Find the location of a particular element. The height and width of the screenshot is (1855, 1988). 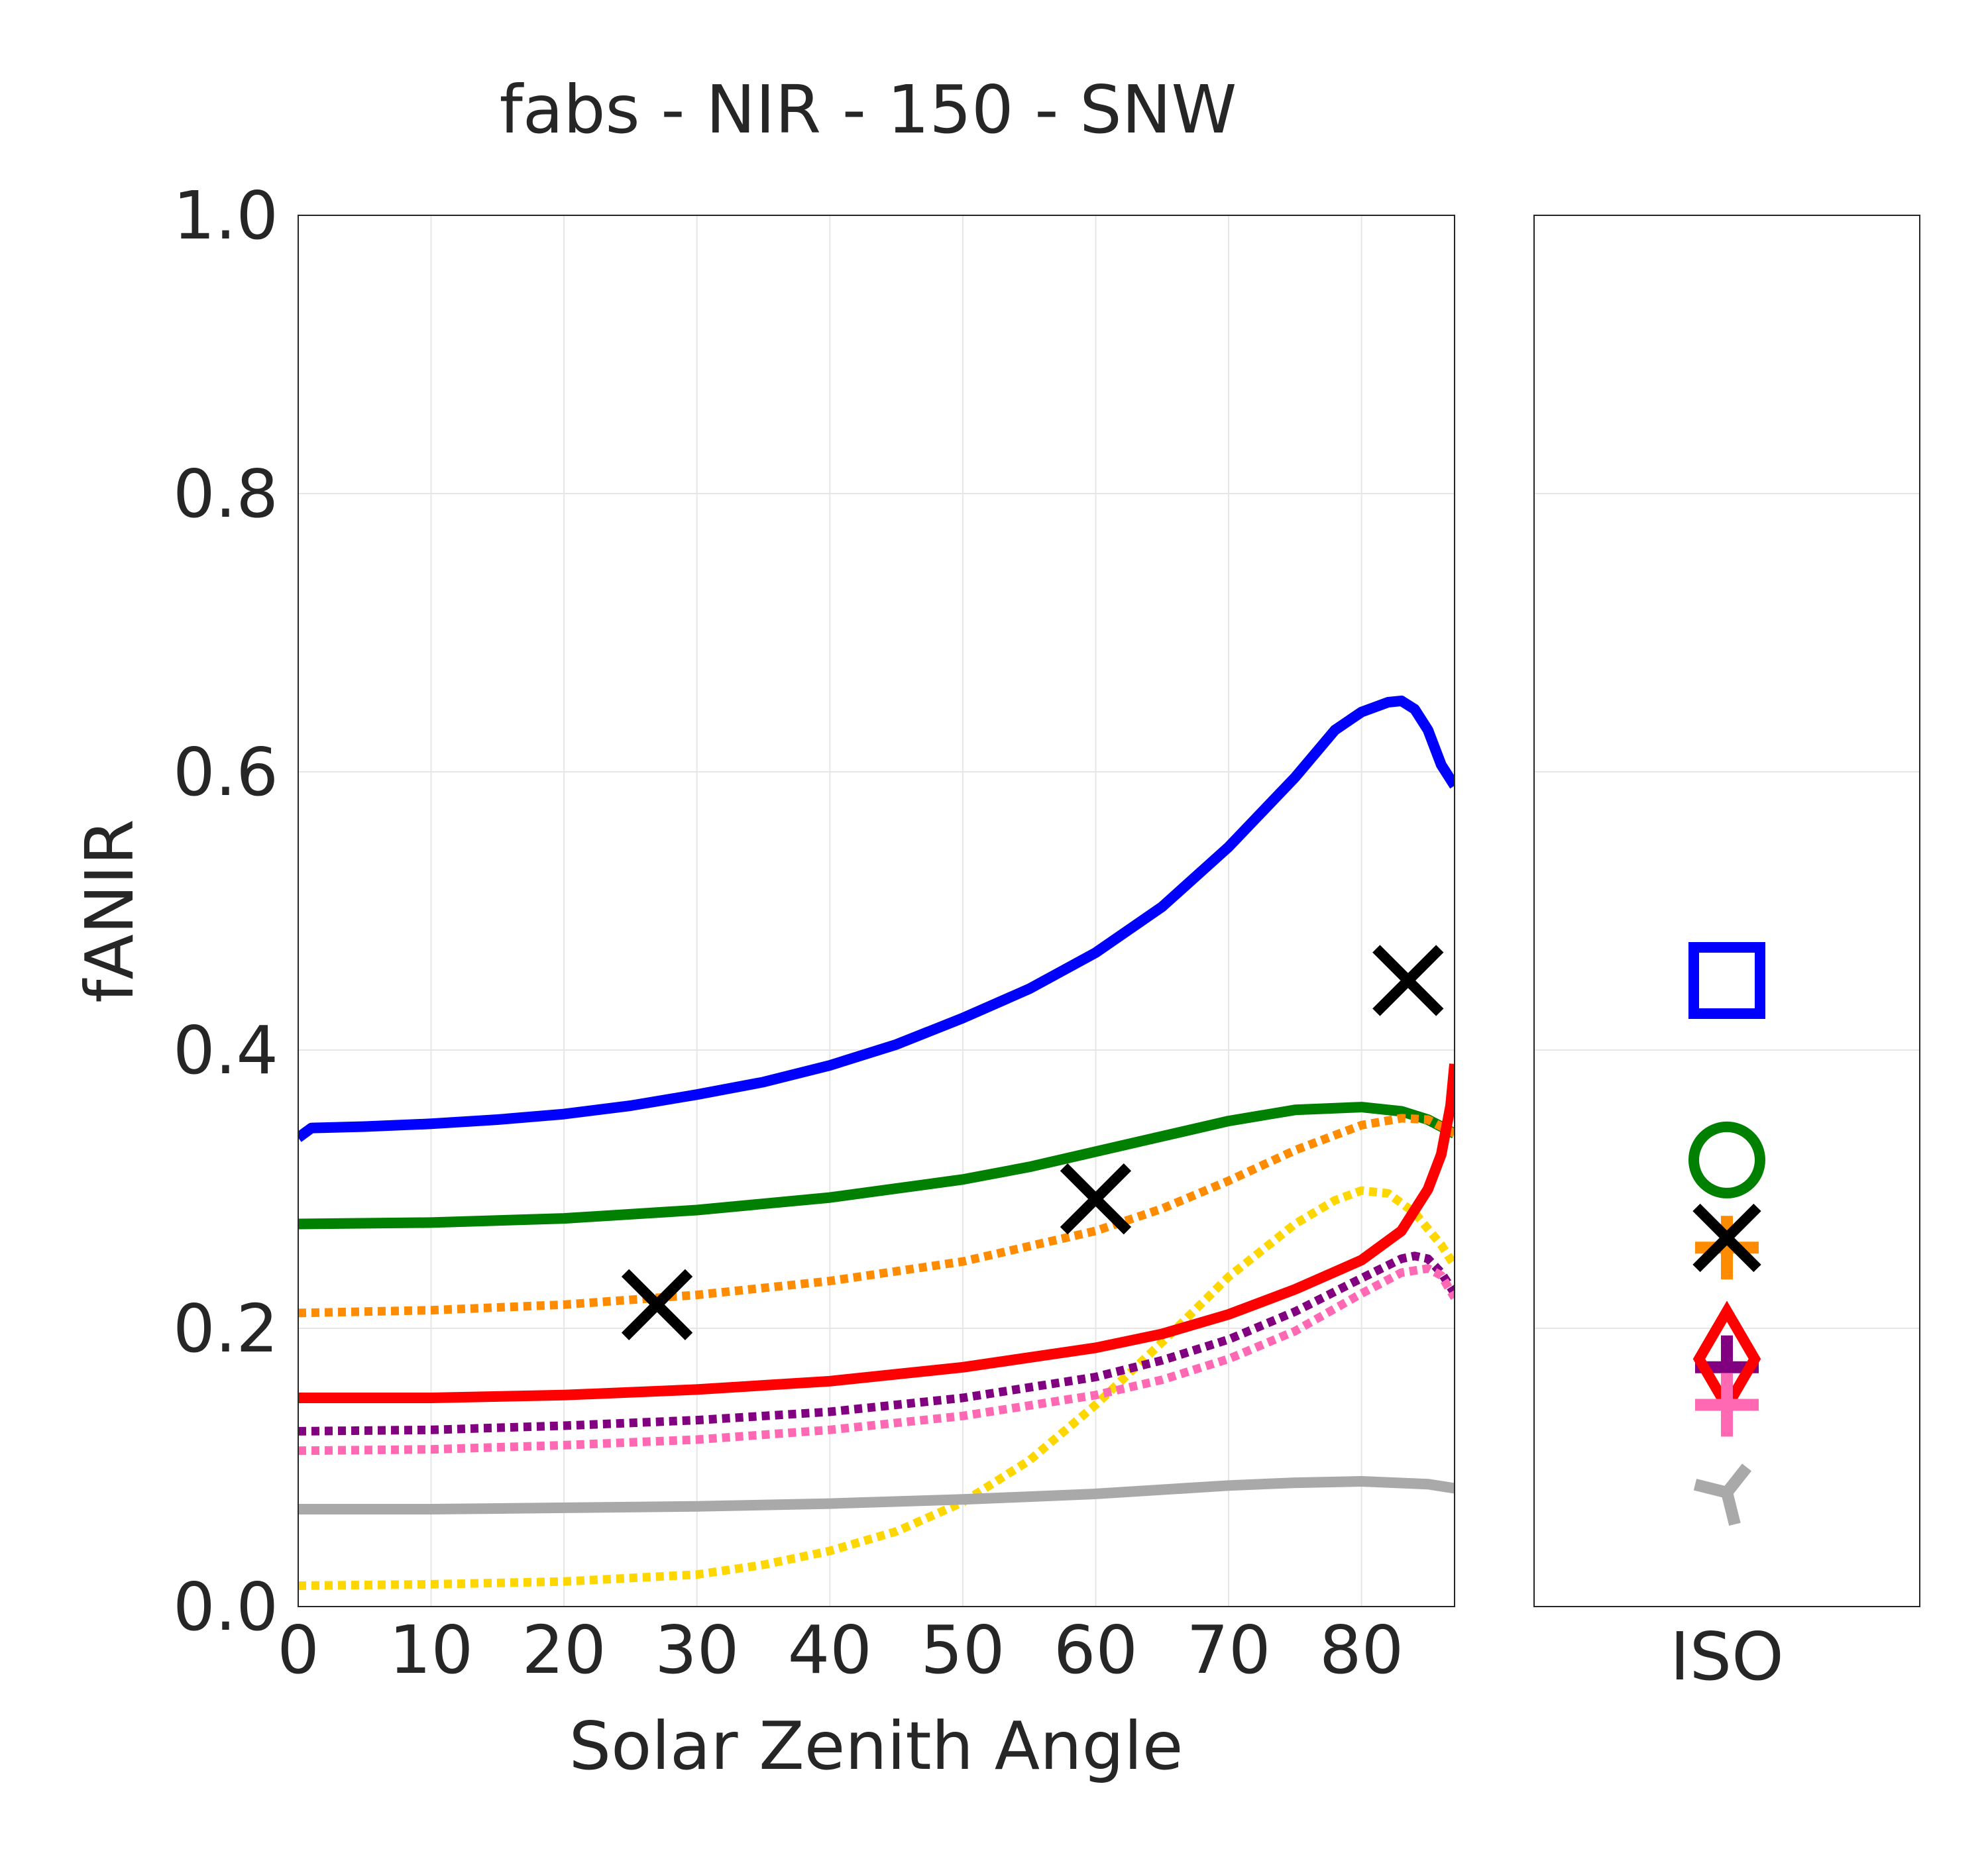

y-tick-label: 0.4 is located at coordinates (225, 1050).